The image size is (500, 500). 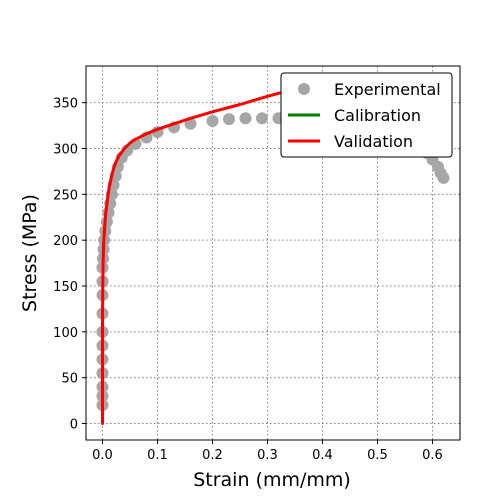 I want to click on y-tick-label: 0, so click(x=74, y=425).